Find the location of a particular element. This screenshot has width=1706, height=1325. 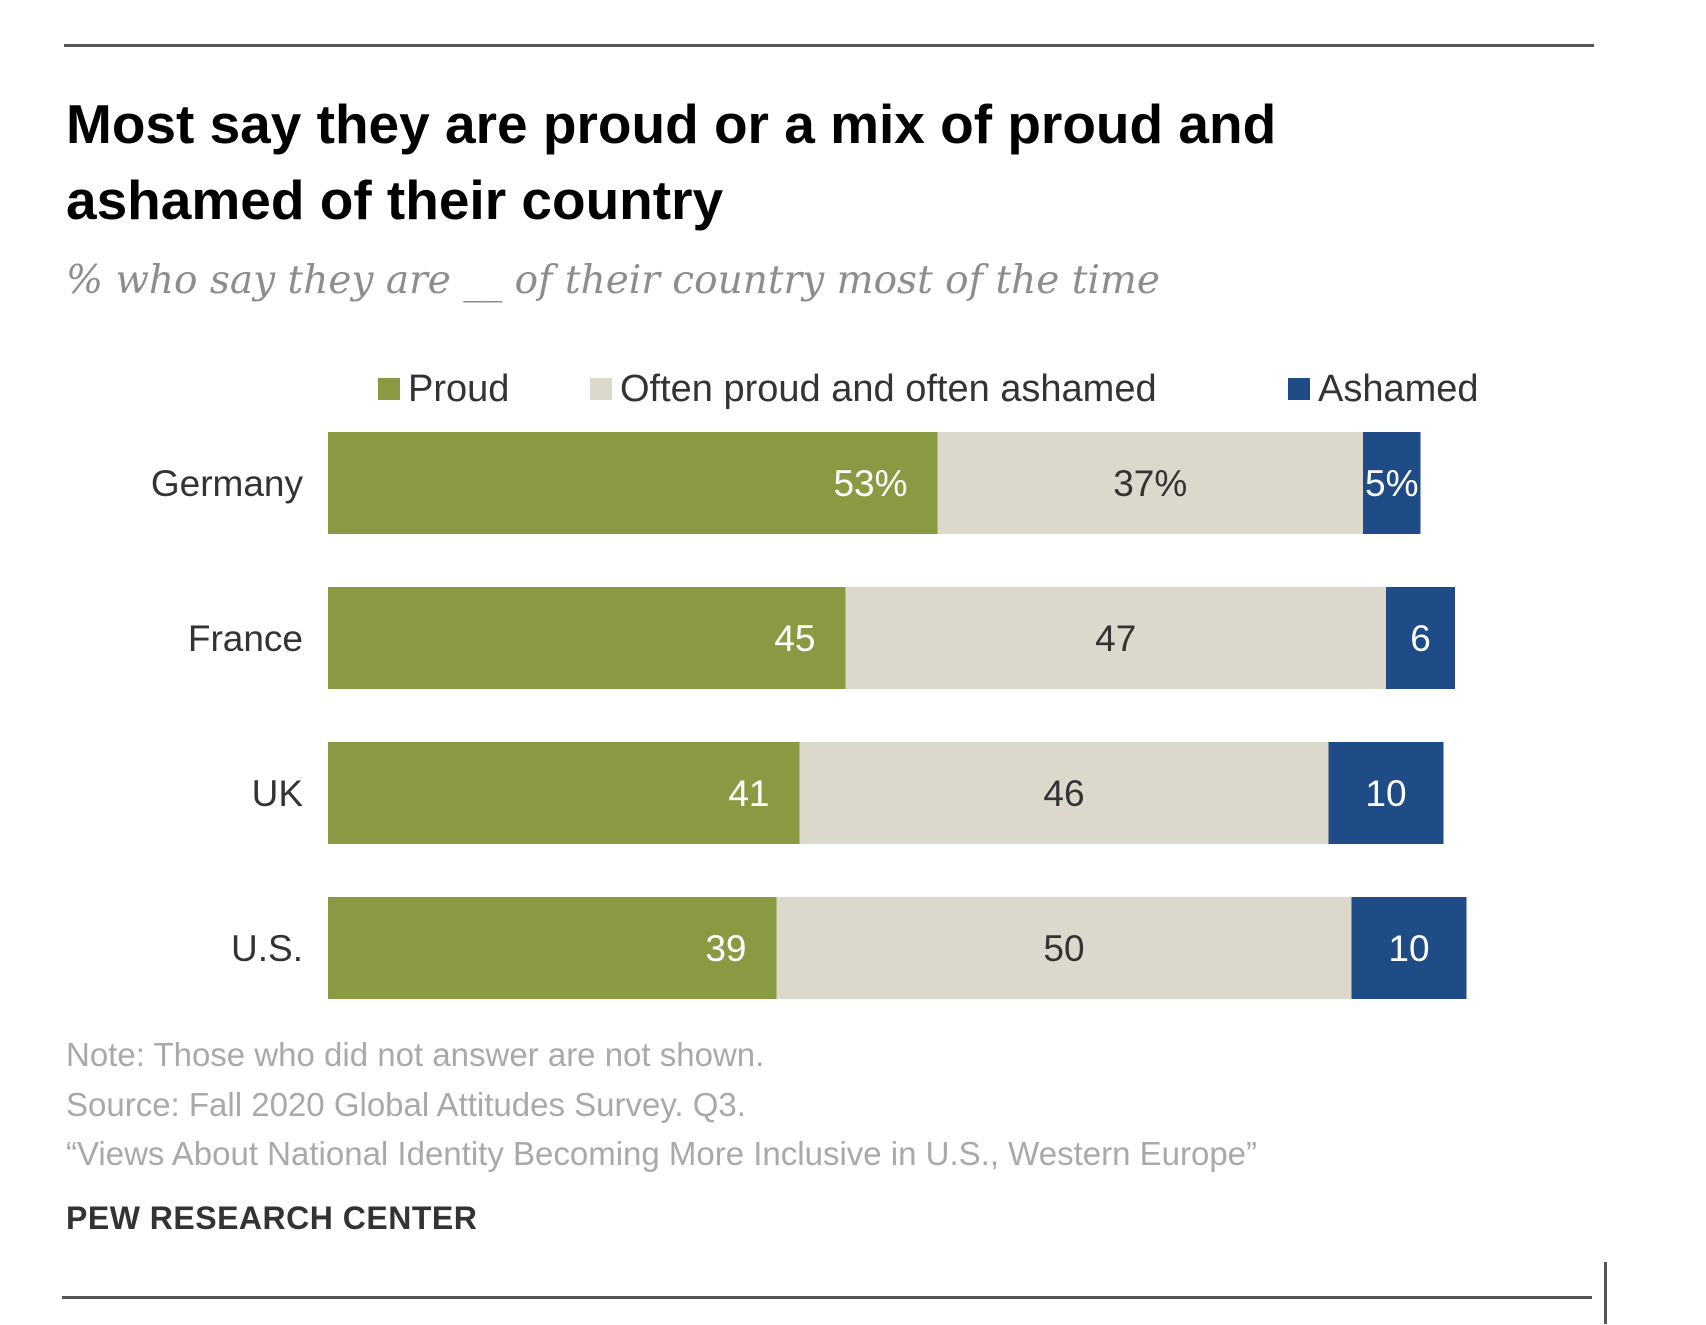

category-label-france: France is located at coordinates (245, 638).